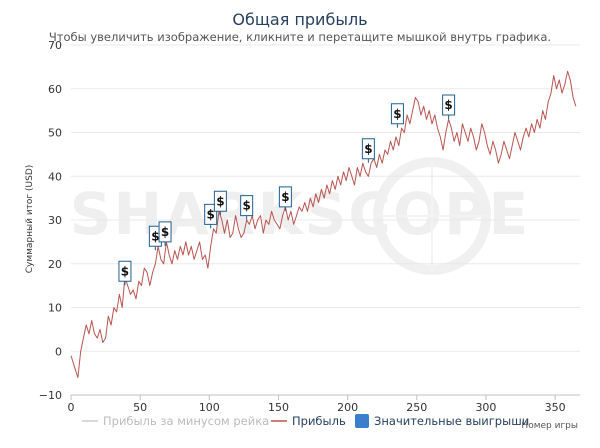  What do you see at coordinates (319, 421) in the screenshot?
I see `legend-label: Прибыль` at bounding box center [319, 421].